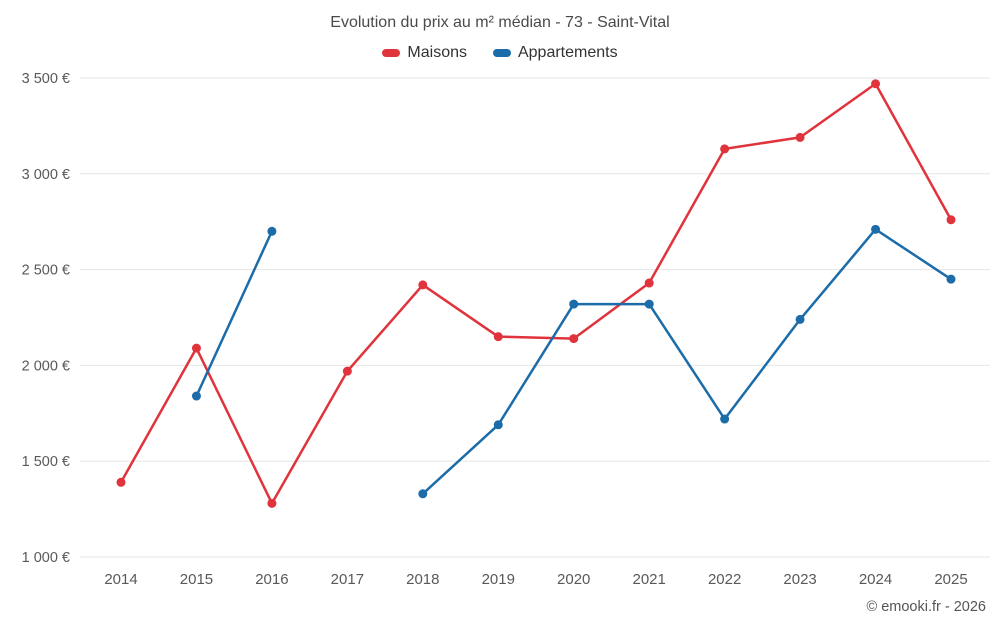 The height and width of the screenshot is (625, 1000). I want to click on y-axis-label: 1 000 €, so click(46, 558).